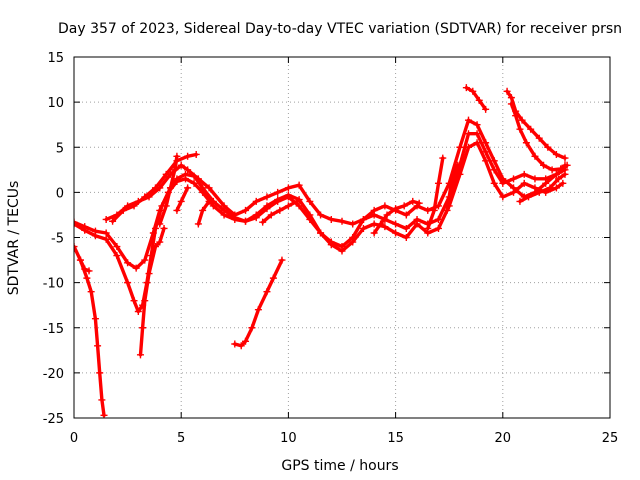 This screenshot has height=480, width=640. Describe the element at coordinates (53, 374) in the screenshot. I see `y-tick-label: -20` at that location.